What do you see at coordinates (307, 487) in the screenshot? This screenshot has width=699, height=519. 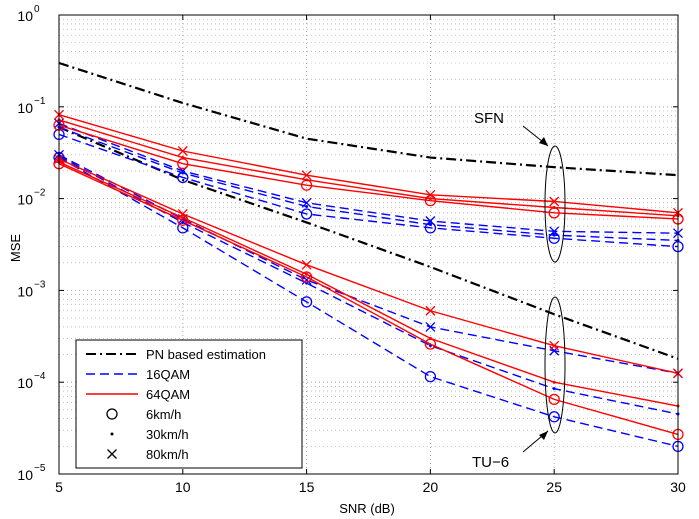 I see `x-tick-label: 15` at bounding box center [307, 487].